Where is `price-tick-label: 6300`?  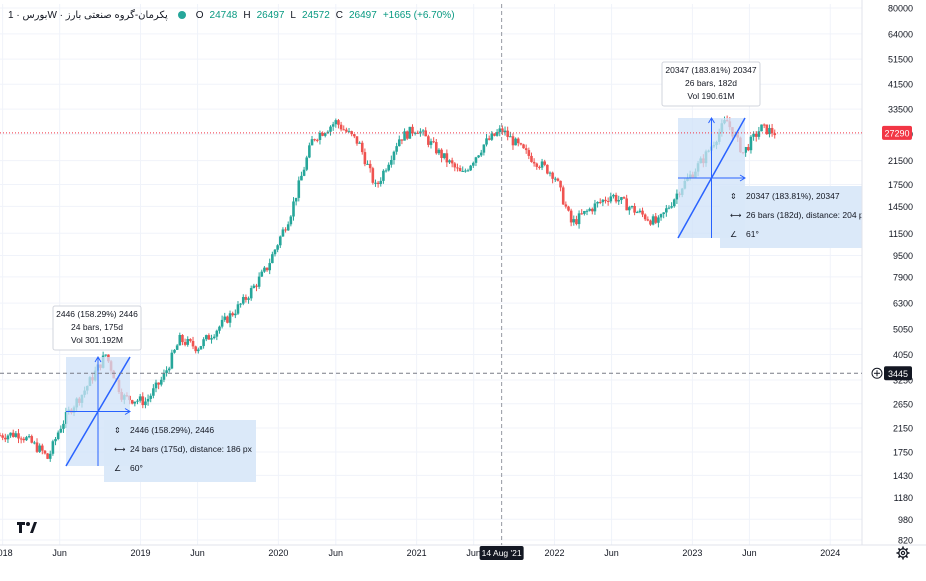 price-tick-label: 6300 is located at coordinates (903, 304).